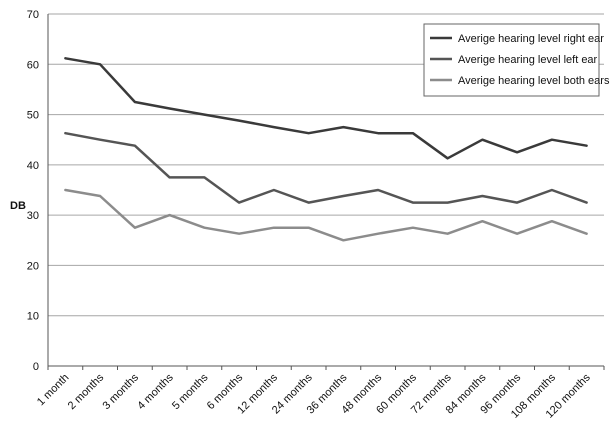 The height and width of the screenshot is (421, 614). I want to click on y-axis-ticks: 0 10 20 30 40 50 60 70, so click(33, 191).